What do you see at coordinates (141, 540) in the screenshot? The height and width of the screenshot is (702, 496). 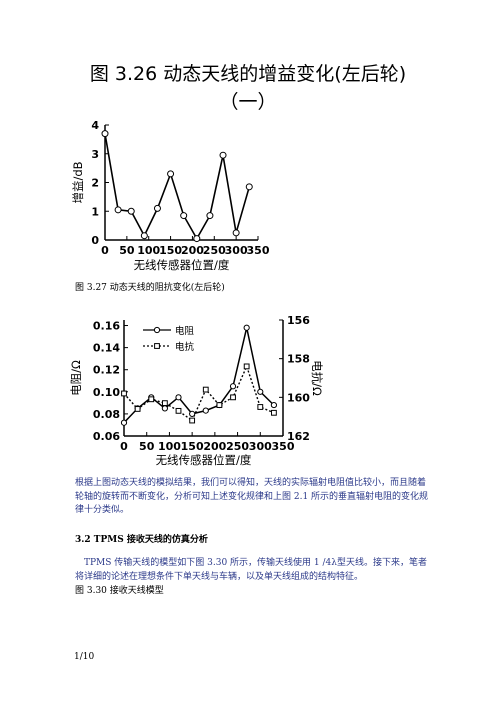 I see `section-heading: 3.2 TPMS 接收天线的仿真分析` at bounding box center [141, 540].